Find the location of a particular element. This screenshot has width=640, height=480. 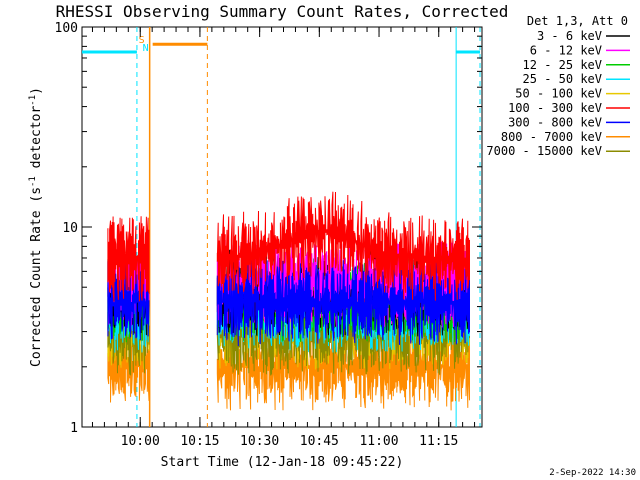

y-axis-label-sup1: -1 is located at coordinates (33, 181).